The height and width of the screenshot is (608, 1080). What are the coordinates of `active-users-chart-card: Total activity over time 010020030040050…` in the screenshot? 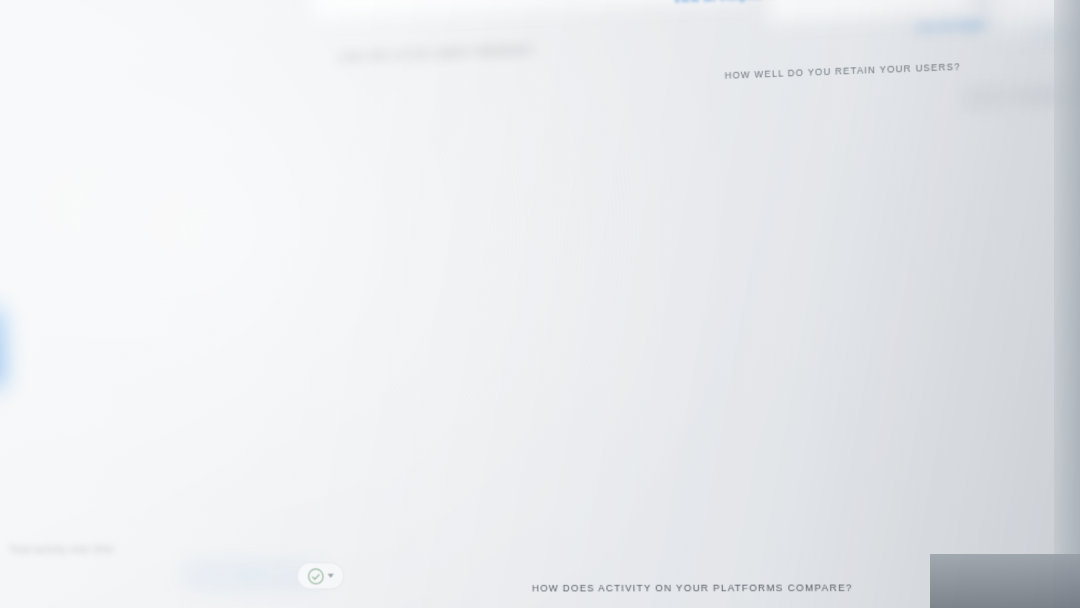 It's located at (183, 556).